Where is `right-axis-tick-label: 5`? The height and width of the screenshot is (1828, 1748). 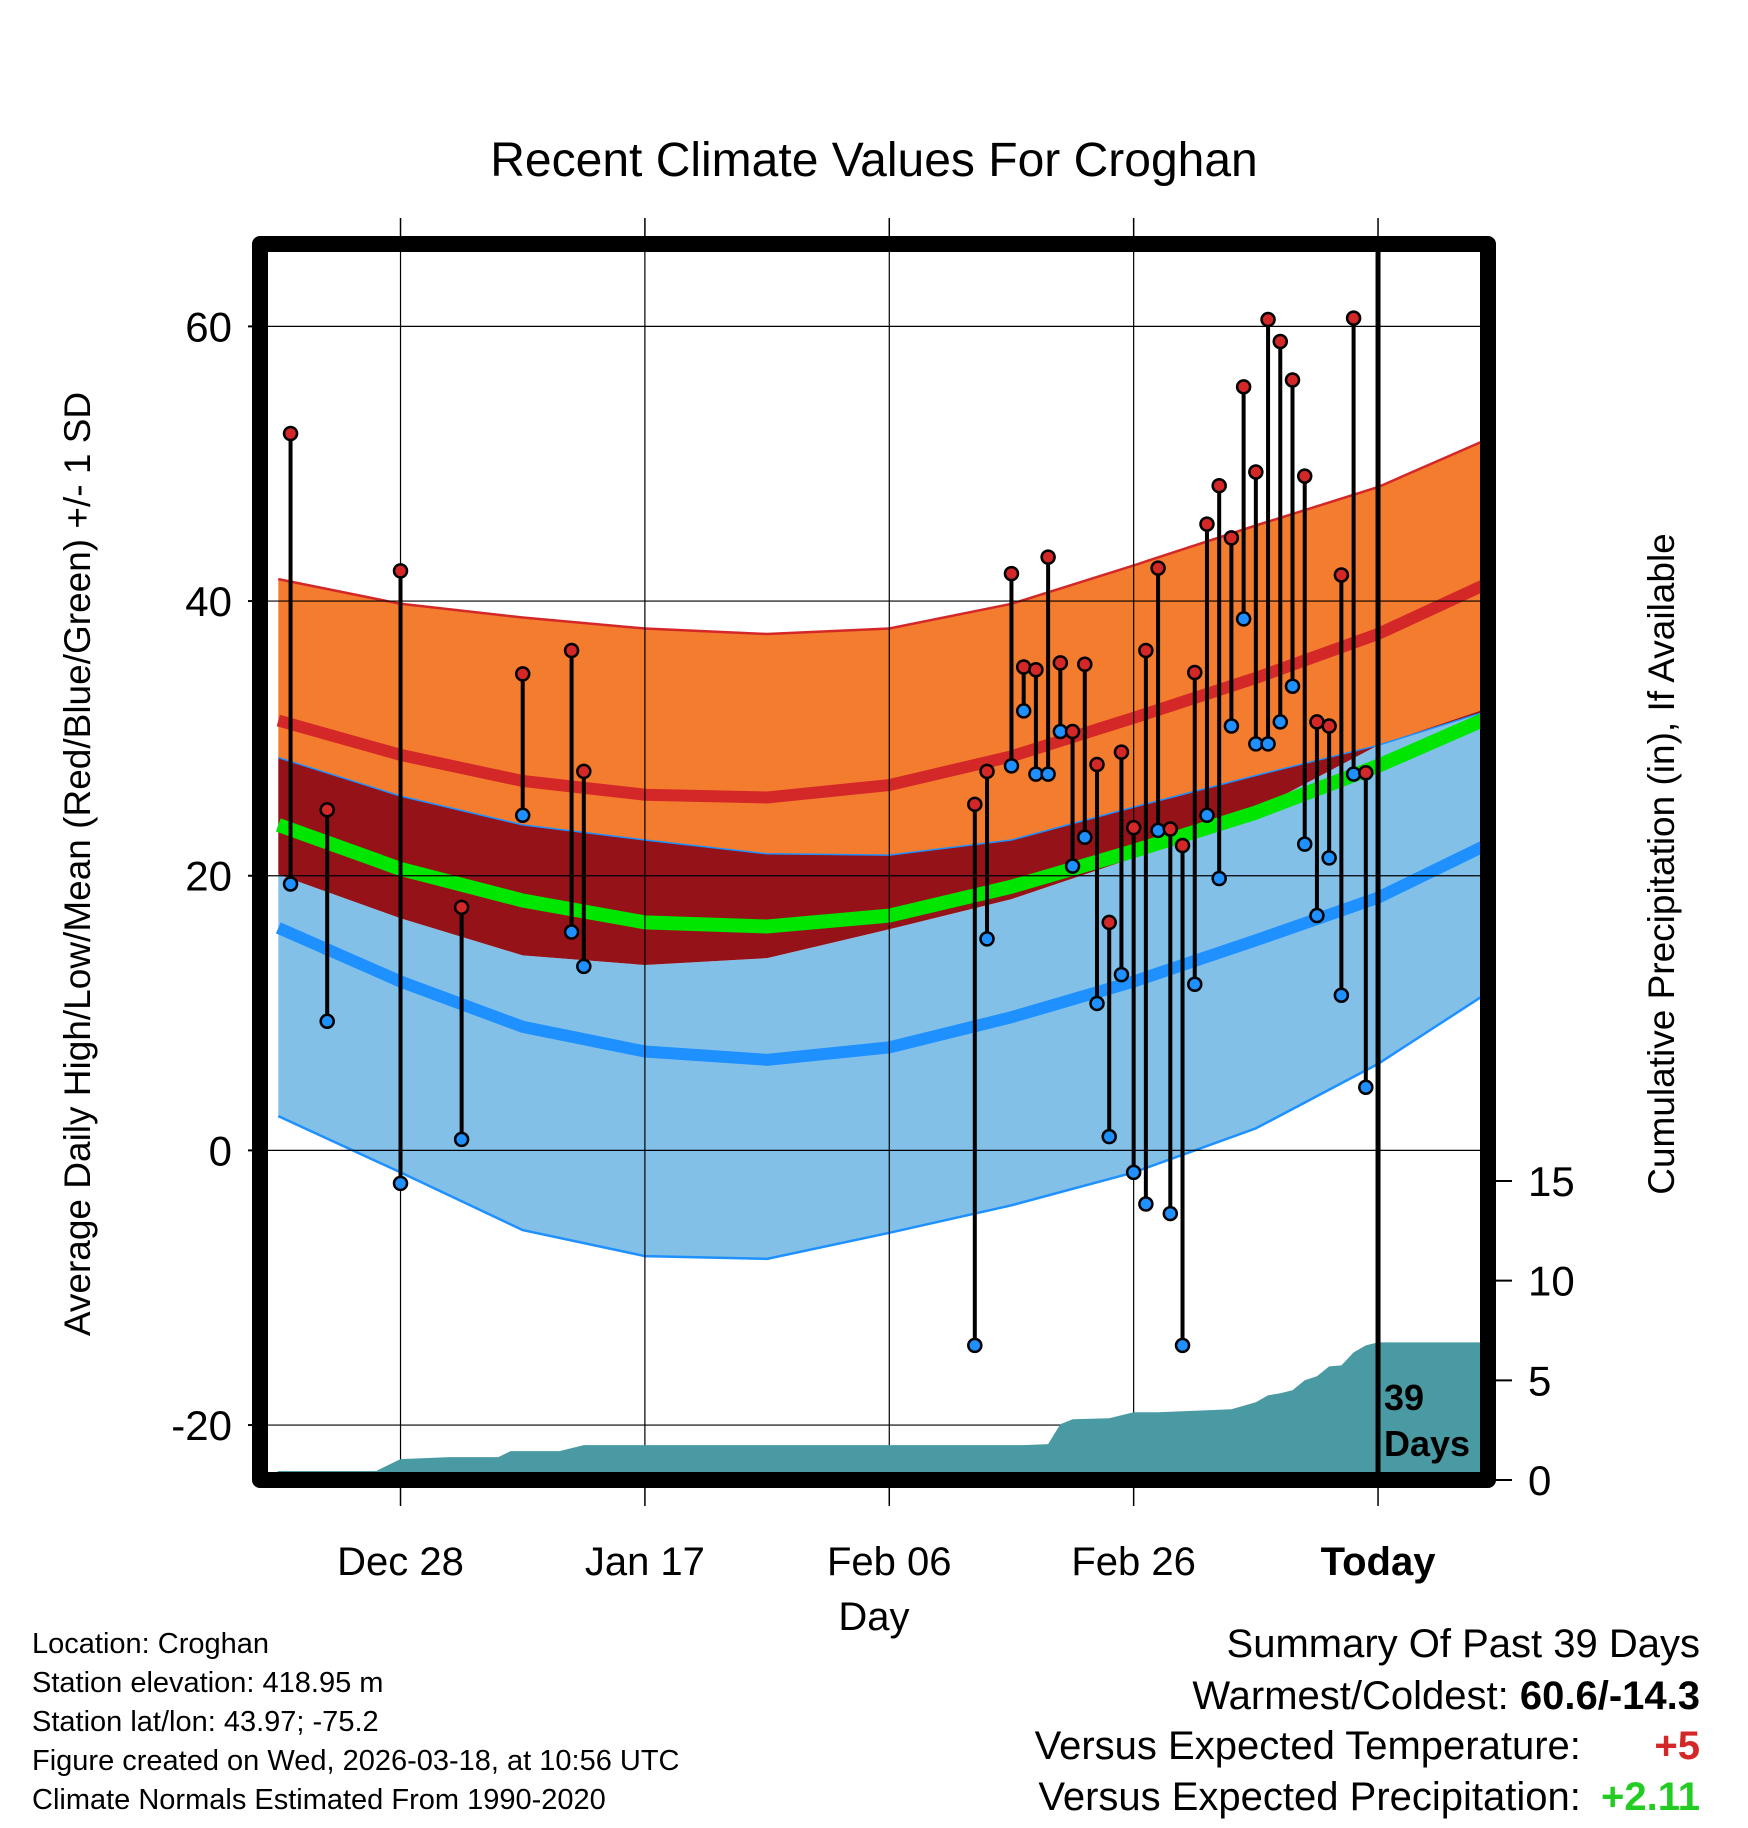 right-axis-tick-label: 5 is located at coordinates (1539, 1380).